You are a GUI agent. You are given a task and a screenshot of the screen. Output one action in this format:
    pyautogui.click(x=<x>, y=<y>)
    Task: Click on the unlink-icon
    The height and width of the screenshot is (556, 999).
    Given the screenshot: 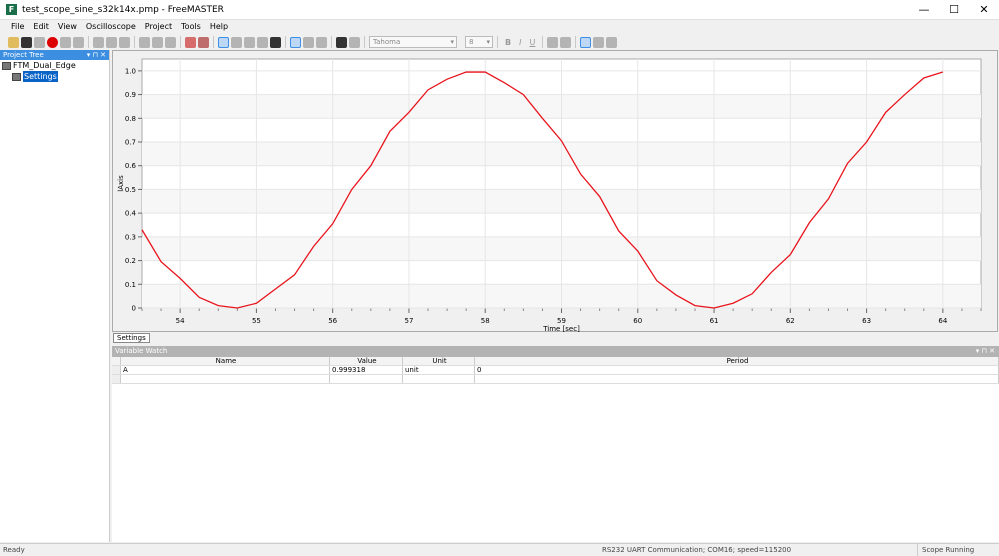 What is the action you would take?
    pyautogui.click(x=566, y=42)
    